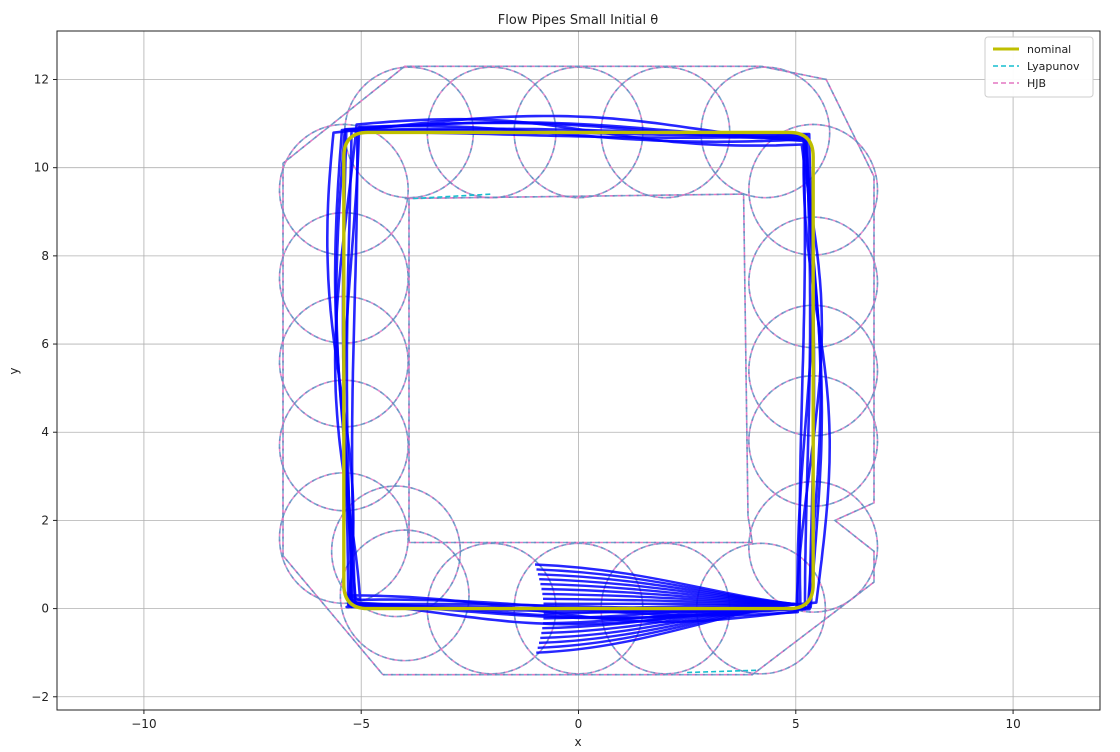  What do you see at coordinates (14, 370) in the screenshot?
I see `y-axis-label: y` at bounding box center [14, 370].